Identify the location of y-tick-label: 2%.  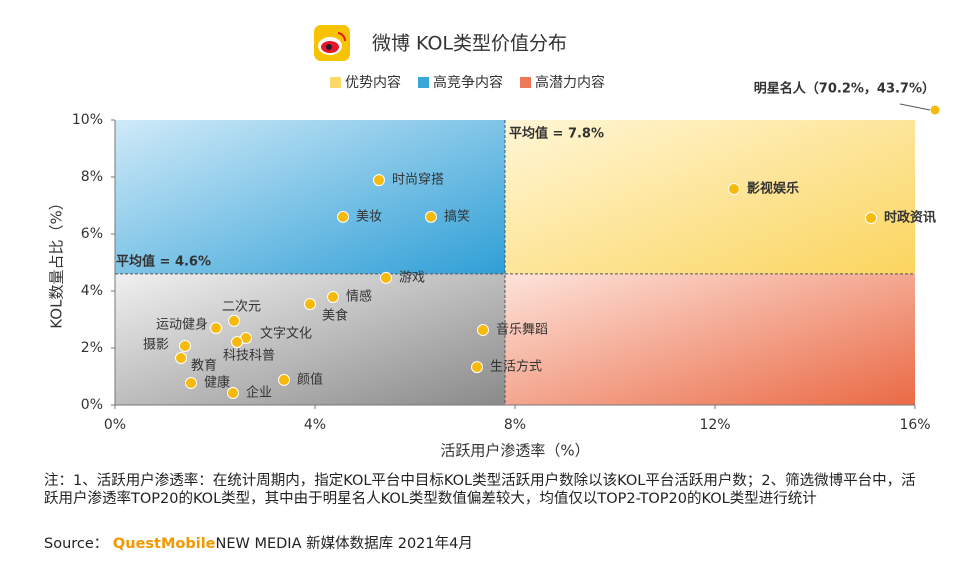
(92, 348).